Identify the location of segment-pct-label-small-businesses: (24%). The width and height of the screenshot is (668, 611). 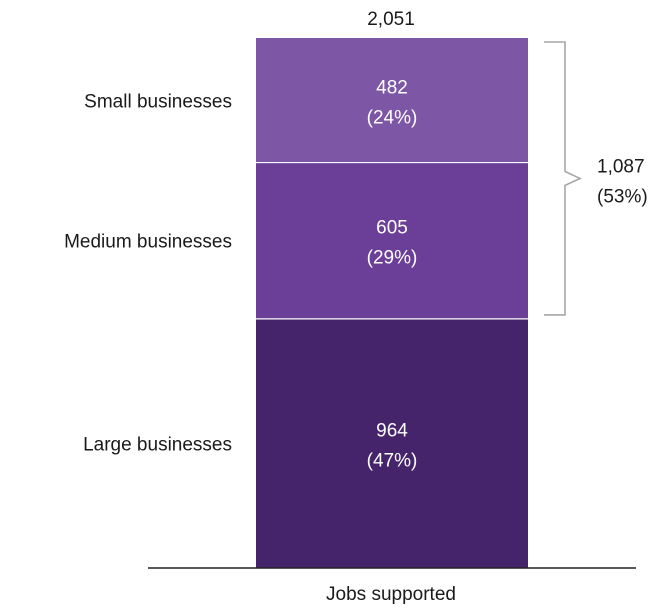
(392, 117).